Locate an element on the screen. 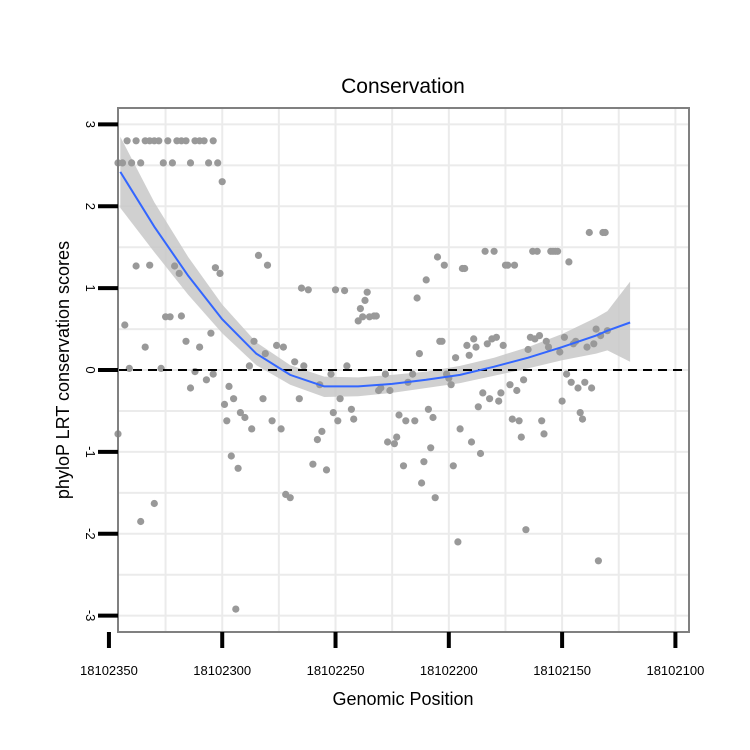 Image resolution: width=750 pixels, height=750 pixels. y-axis-title: phyloP LRT conservation scores is located at coordinates (63, 370).